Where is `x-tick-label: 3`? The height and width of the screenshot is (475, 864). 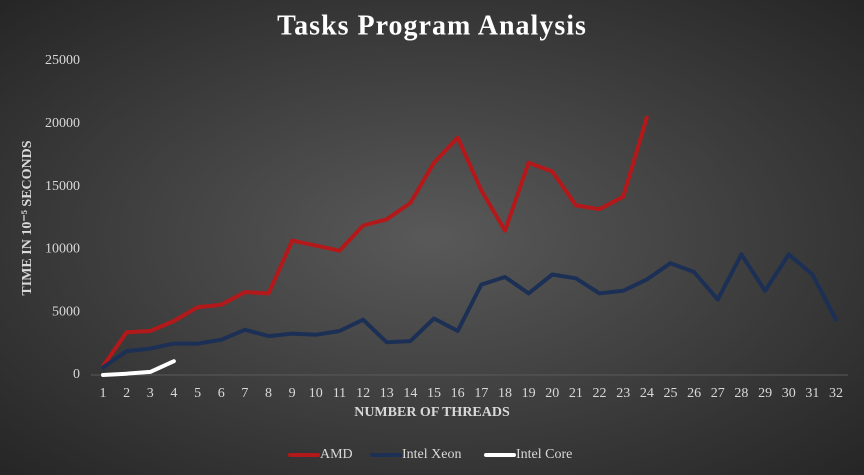
x-tick-label: 3 is located at coordinates (150, 393).